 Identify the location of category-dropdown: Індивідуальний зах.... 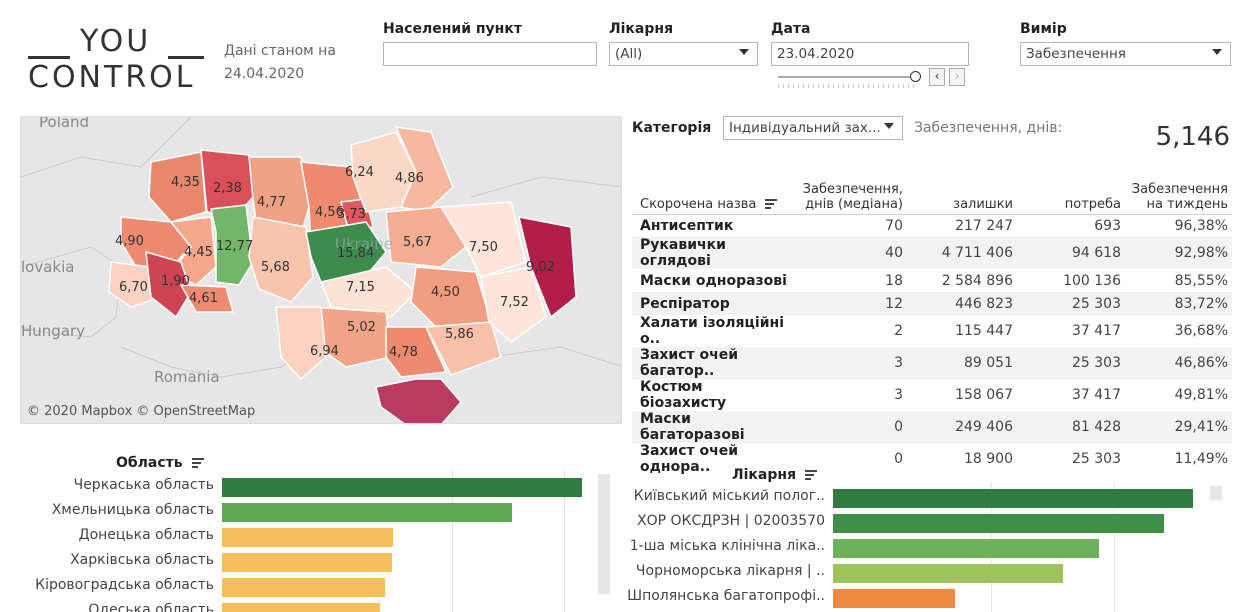
(813, 128).